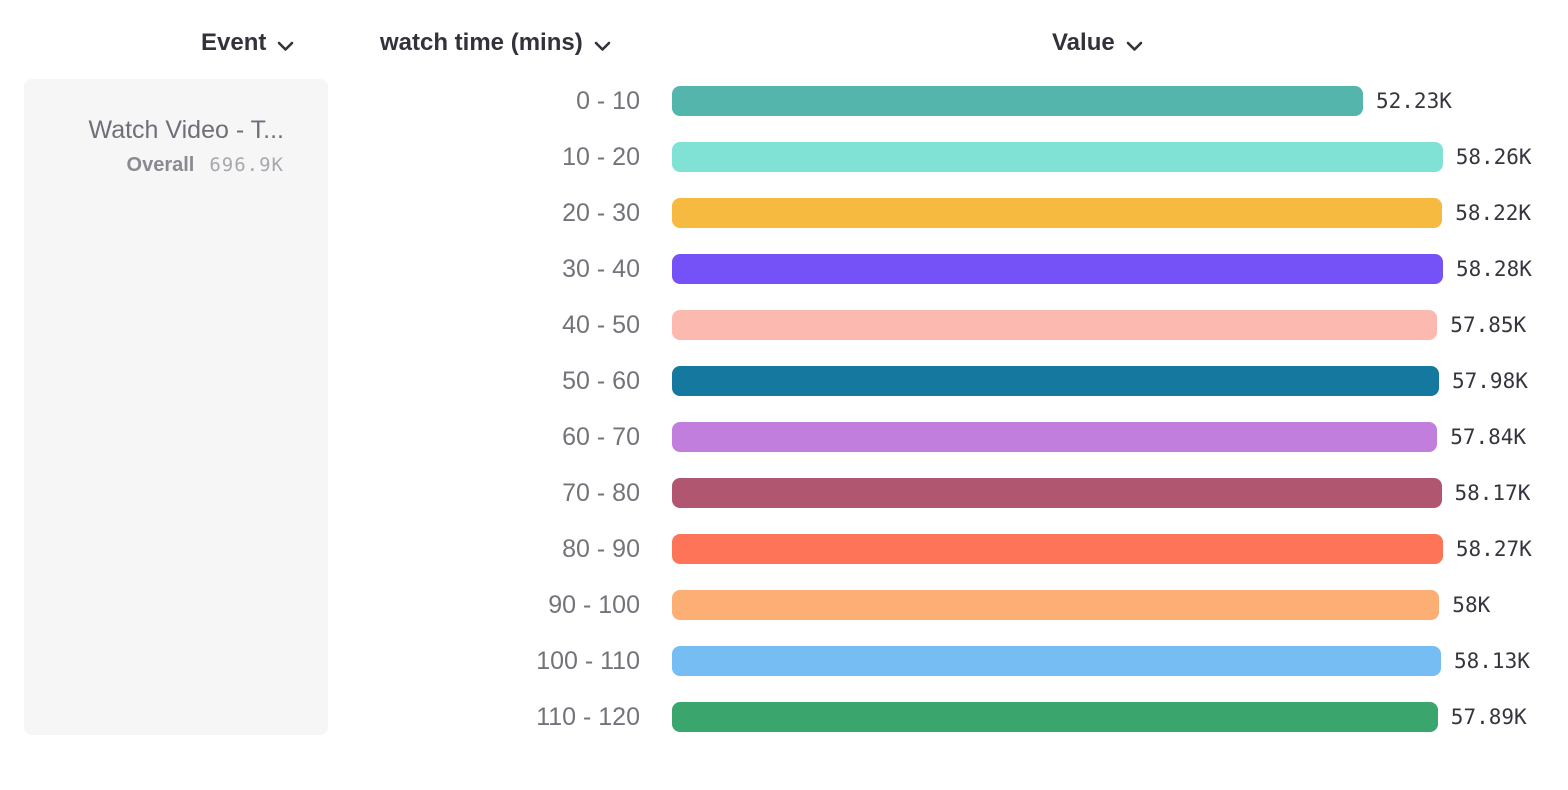  What do you see at coordinates (160, 165) in the screenshot?
I see `overall-label: Overall` at bounding box center [160, 165].